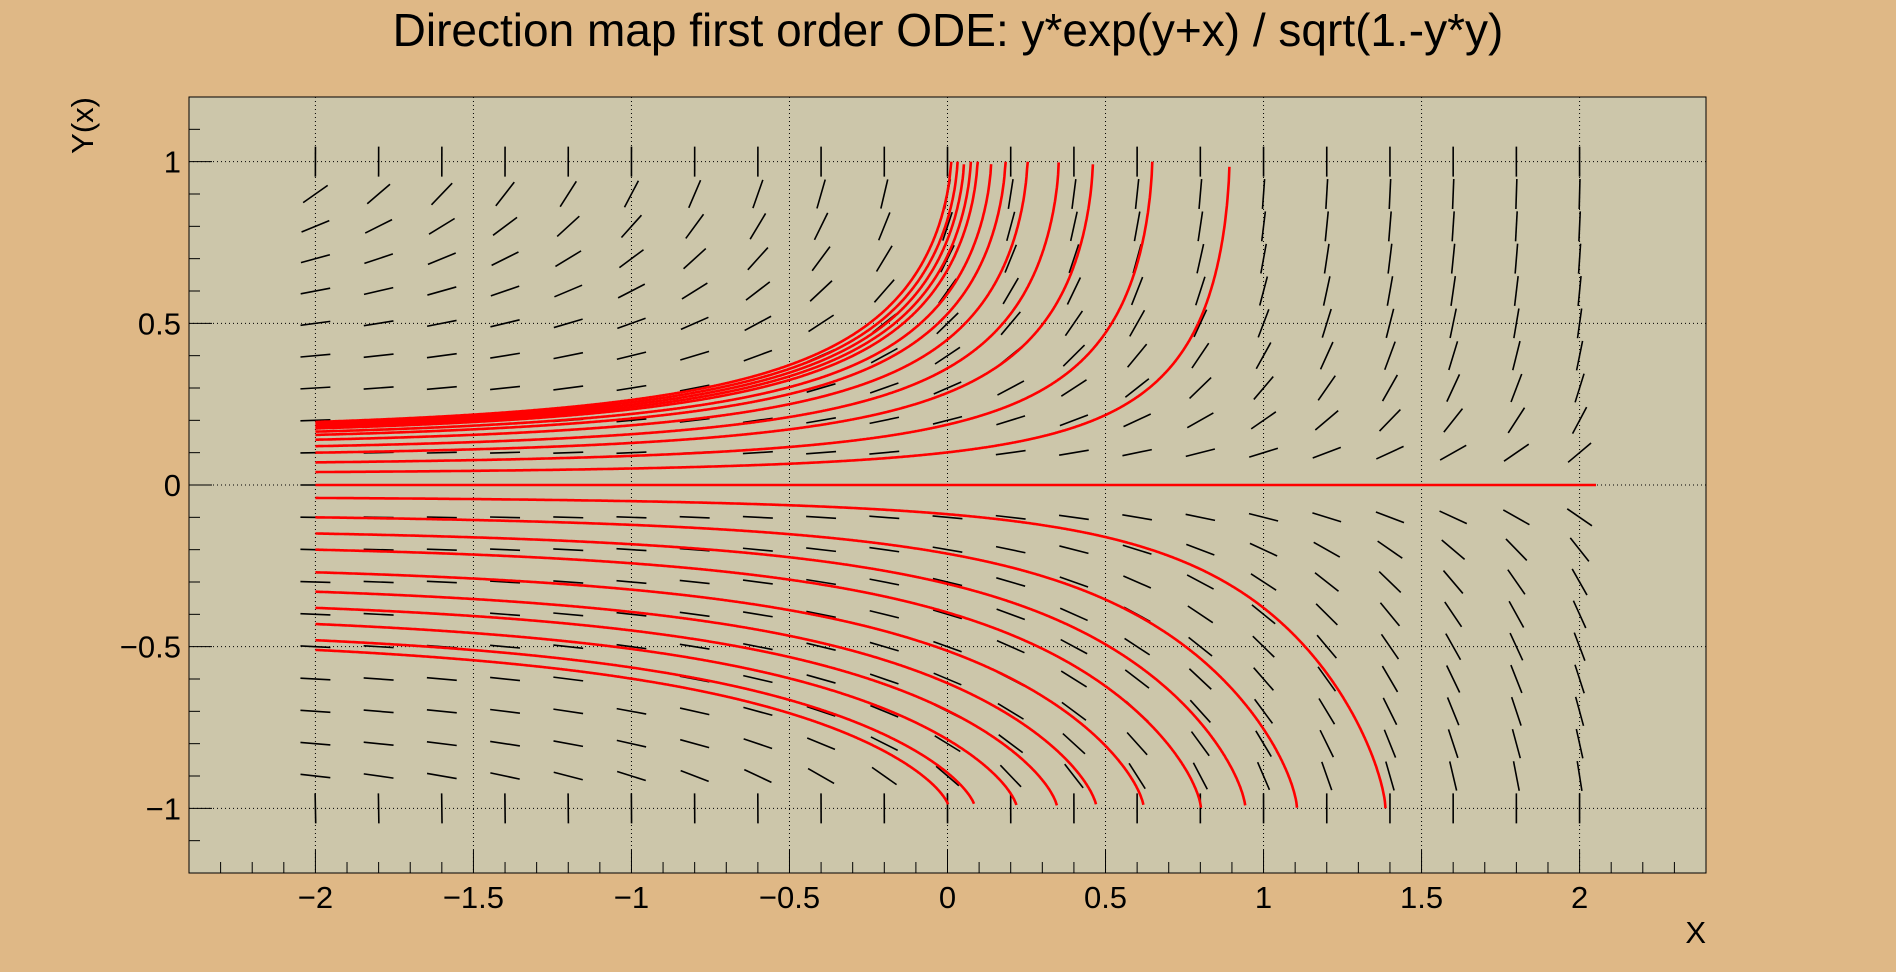  Describe the element at coordinates (1579, 897) in the screenshot. I see `x-tick-label: 2` at that location.